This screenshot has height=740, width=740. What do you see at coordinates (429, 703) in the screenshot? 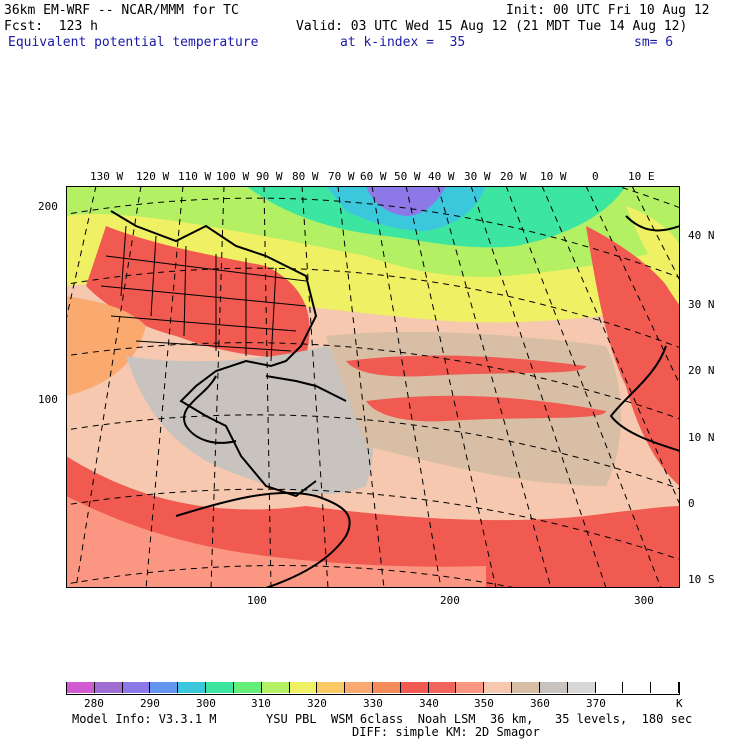
I see `legend-label: 340` at bounding box center [429, 703].